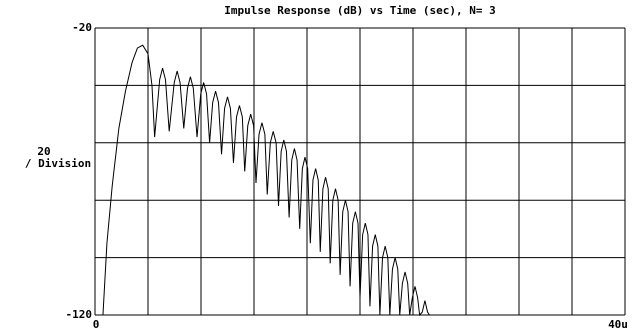 The height and width of the screenshot is (336, 641). I want to click on x-tick-label: 0, so click(96, 324).